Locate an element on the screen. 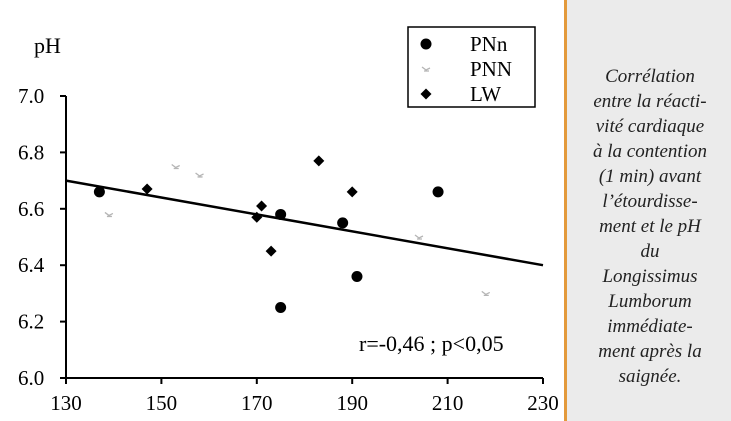 The width and height of the screenshot is (731, 421). caption-line: entre la réacti- is located at coordinates (650, 101).